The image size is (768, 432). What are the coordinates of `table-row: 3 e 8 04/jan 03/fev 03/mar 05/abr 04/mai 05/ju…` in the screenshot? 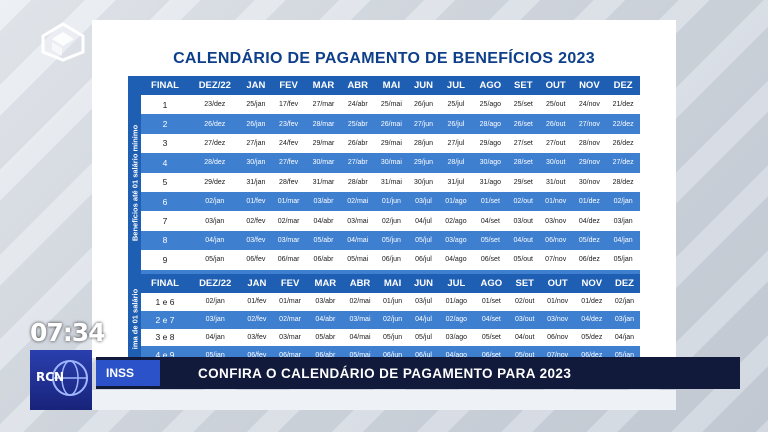 It's located at (390, 337).